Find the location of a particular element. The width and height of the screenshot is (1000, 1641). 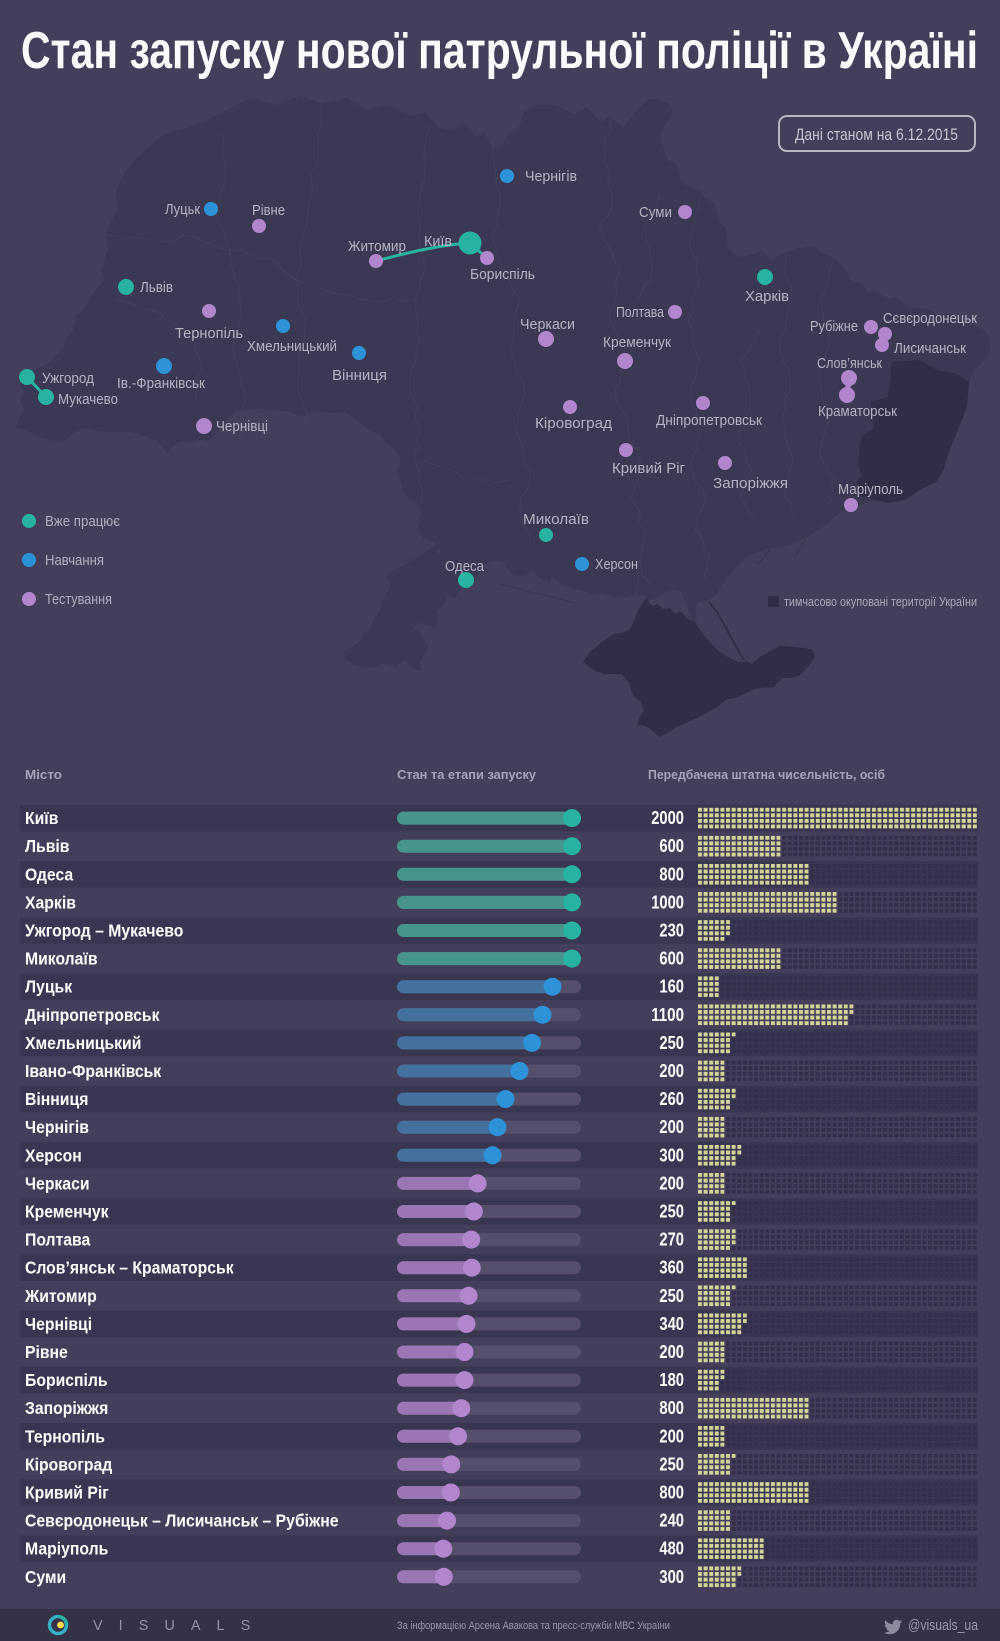

svg-text: Тестування is located at coordinates (78, 599).